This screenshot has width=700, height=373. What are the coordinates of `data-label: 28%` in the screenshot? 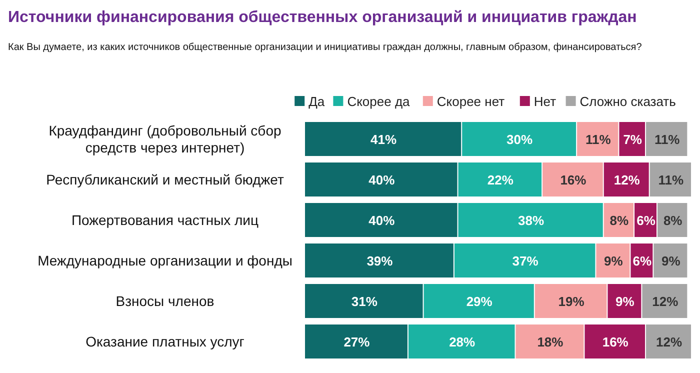 It's located at (462, 342).